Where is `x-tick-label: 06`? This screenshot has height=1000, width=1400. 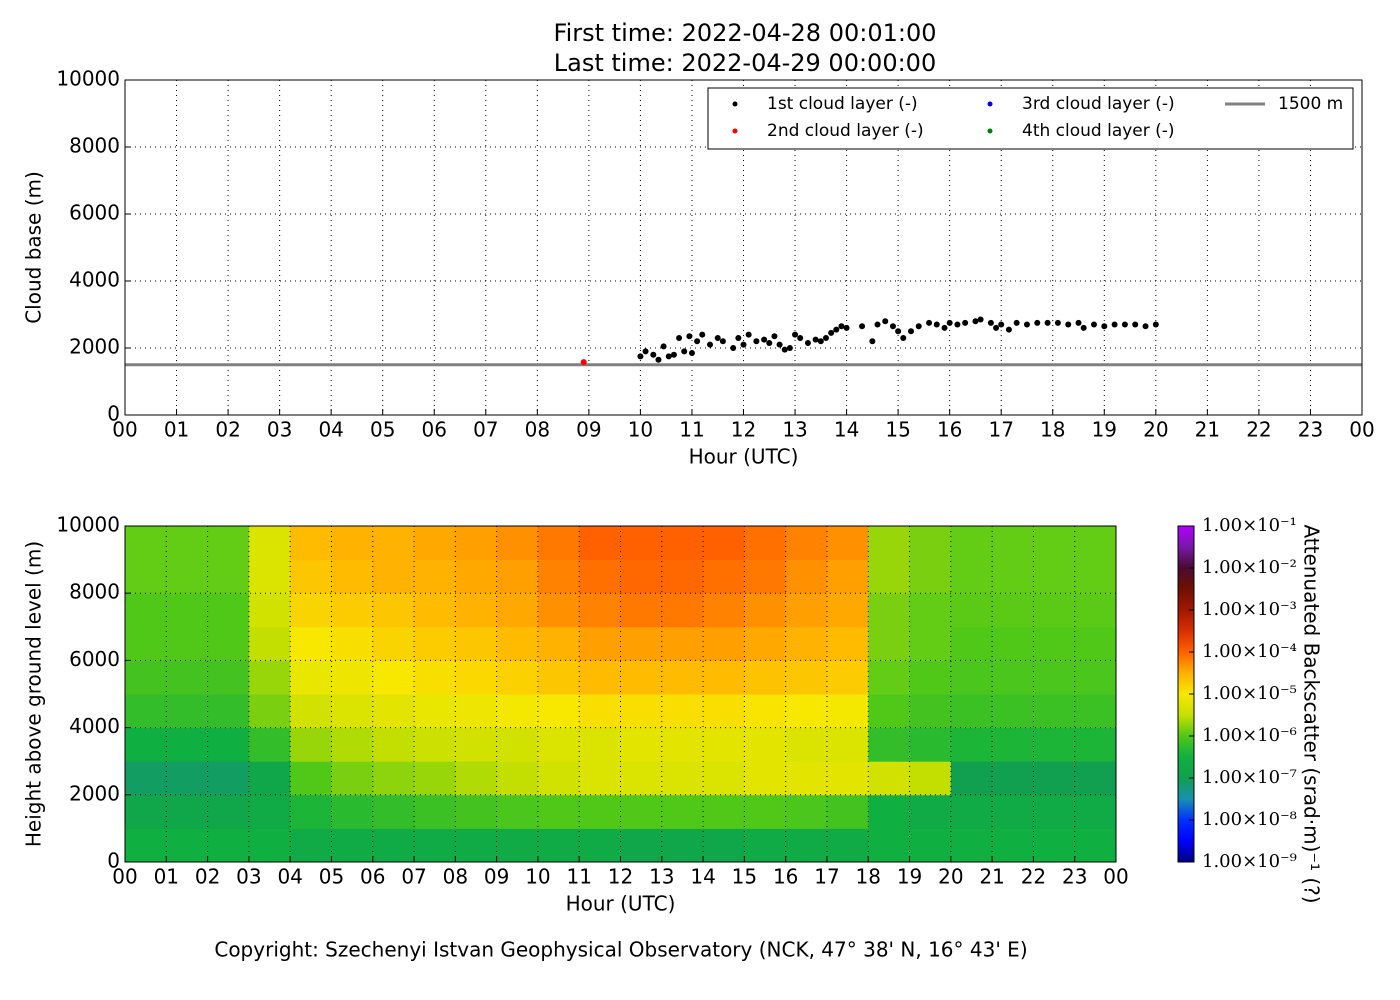
x-tick-label: 06 is located at coordinates (434, 430).